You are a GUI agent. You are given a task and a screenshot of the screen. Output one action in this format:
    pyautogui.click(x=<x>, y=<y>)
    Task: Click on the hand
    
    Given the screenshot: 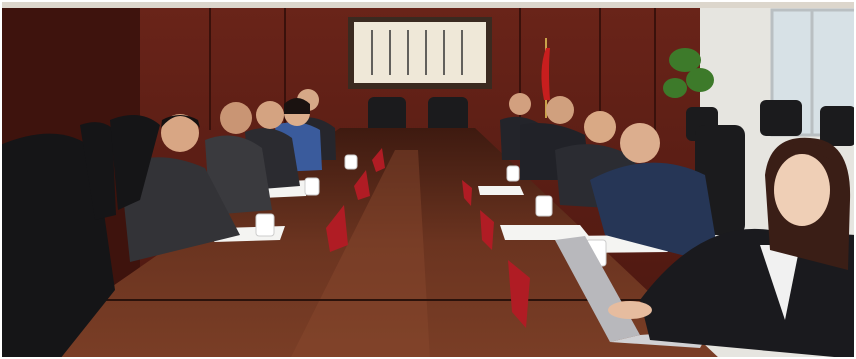 What is the action you would take?
    pyautogui.click(x=630, y=310)
    